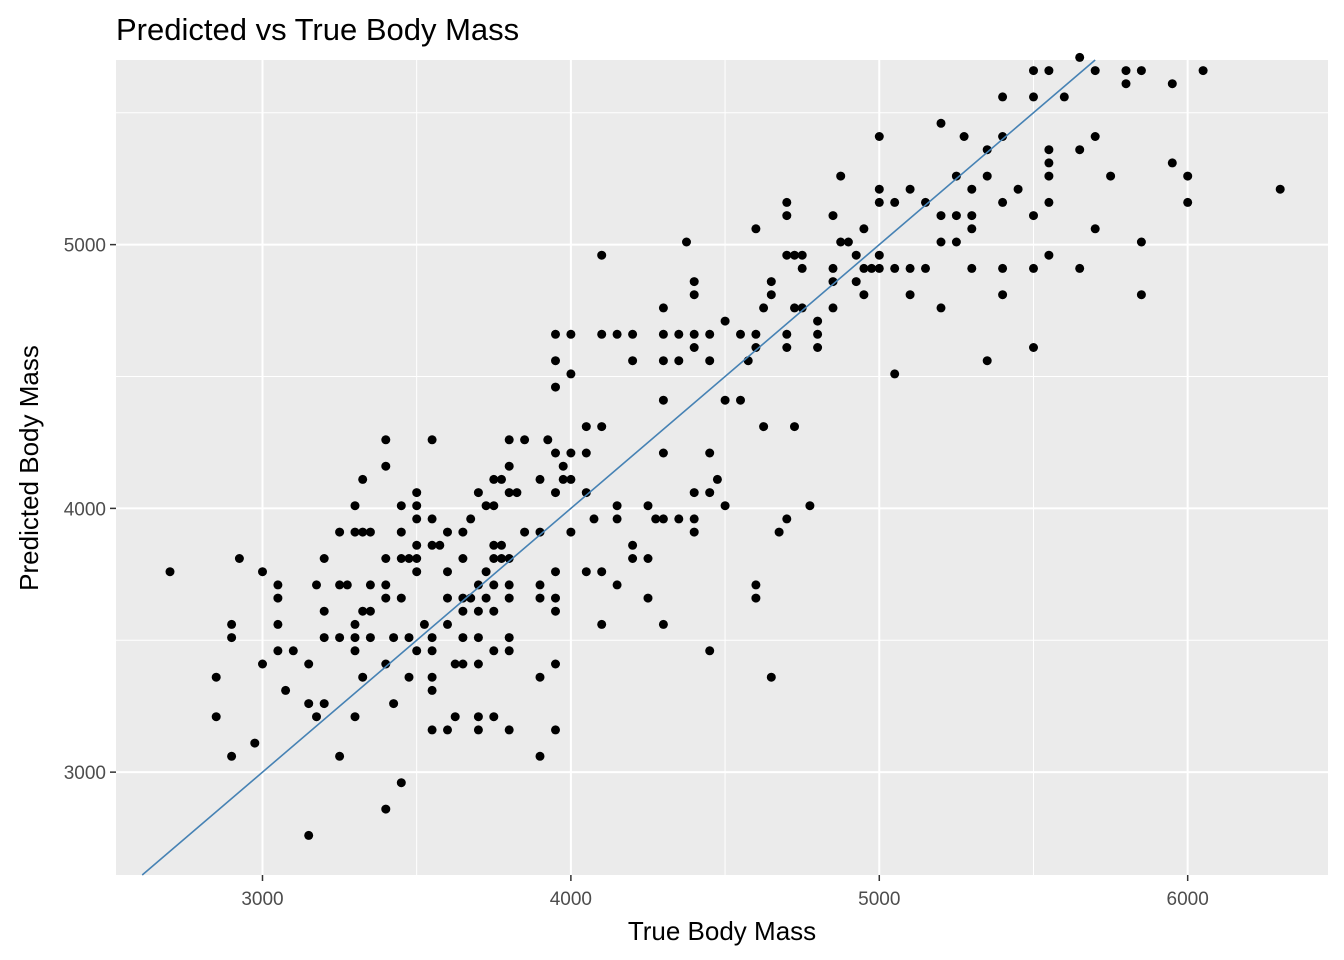 This screenshot has width=1344, height=960. Describe the element at coordinates (1188, 899) in the screenshot. I see `x-tick-label: 6000` at that location.